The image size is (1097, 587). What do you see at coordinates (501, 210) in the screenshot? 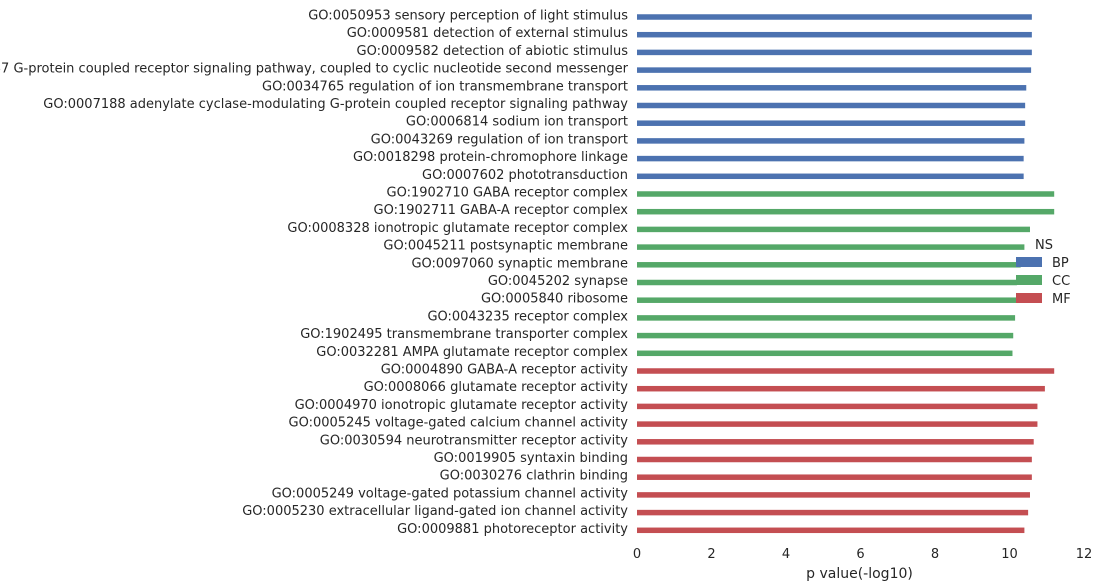
I see `category-label: GO:1902711 GABA-A receptor complex` at bounding box center [501, 210].